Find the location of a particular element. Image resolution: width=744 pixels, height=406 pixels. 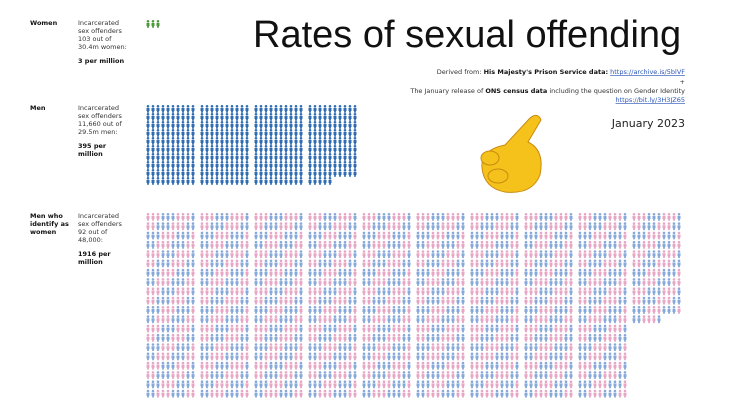

rate-label: million is located at coordinates (90, 154).